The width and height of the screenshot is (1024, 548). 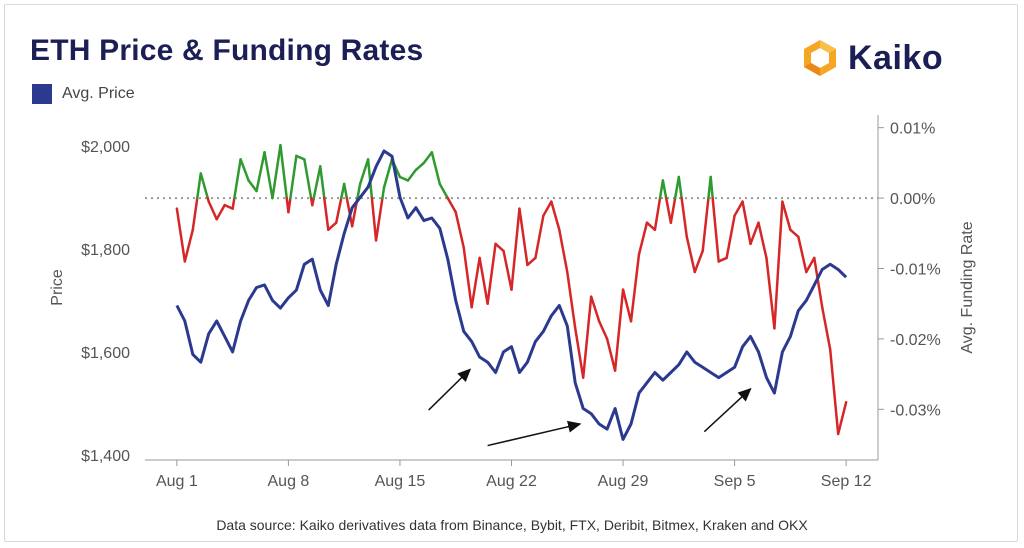 I want to click on x-tick-label: Sep 5, so click(x=735, y=481).